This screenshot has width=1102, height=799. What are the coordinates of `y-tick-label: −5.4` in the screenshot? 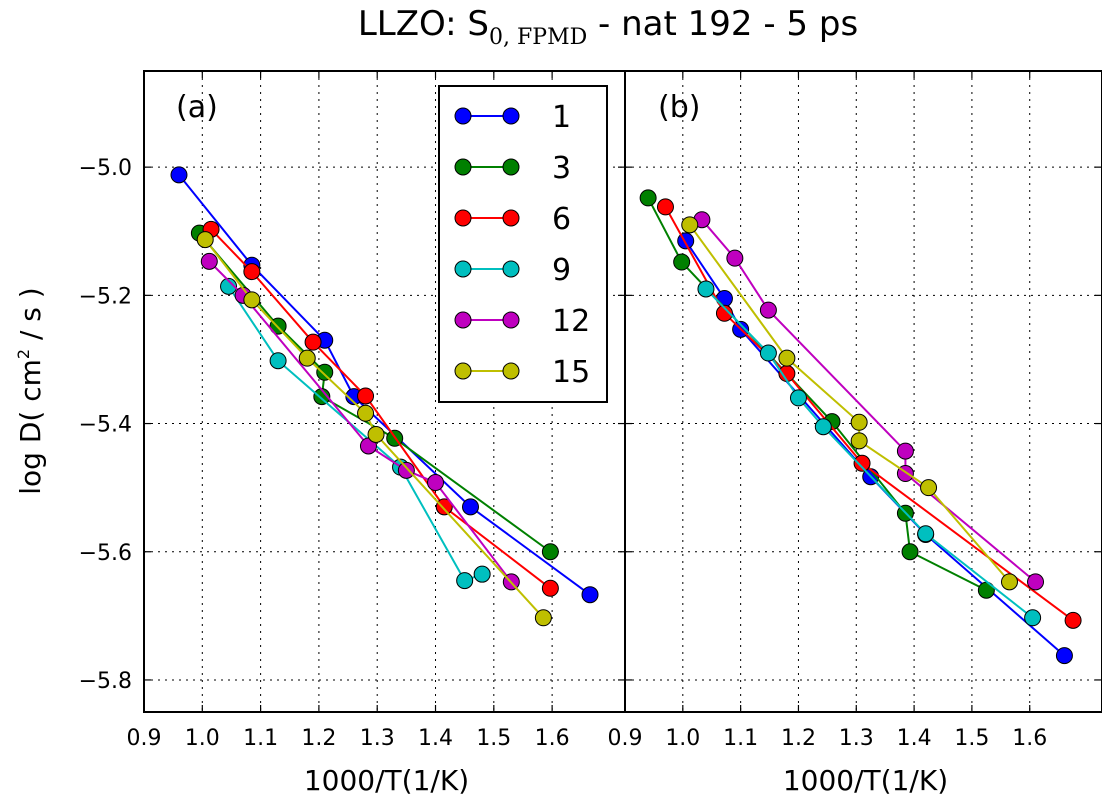 It's located at (105, 425).